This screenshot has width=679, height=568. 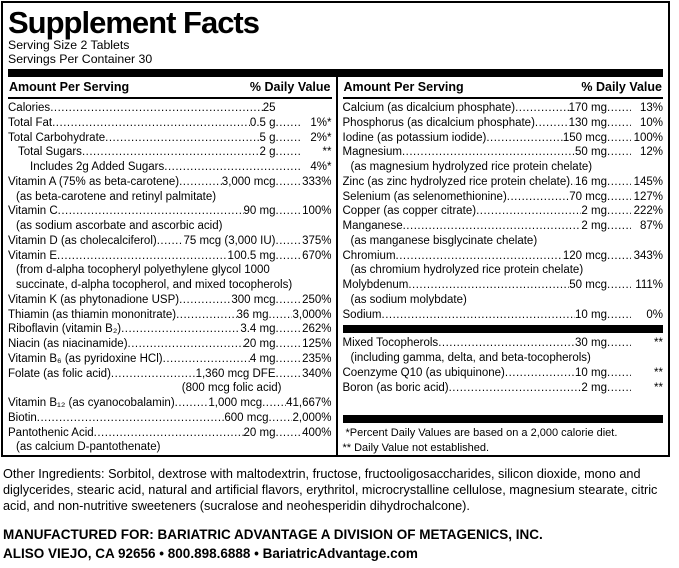 I want to click on nutrient-row: Sodium 10 mg 0%, so click(x=503, y=315).